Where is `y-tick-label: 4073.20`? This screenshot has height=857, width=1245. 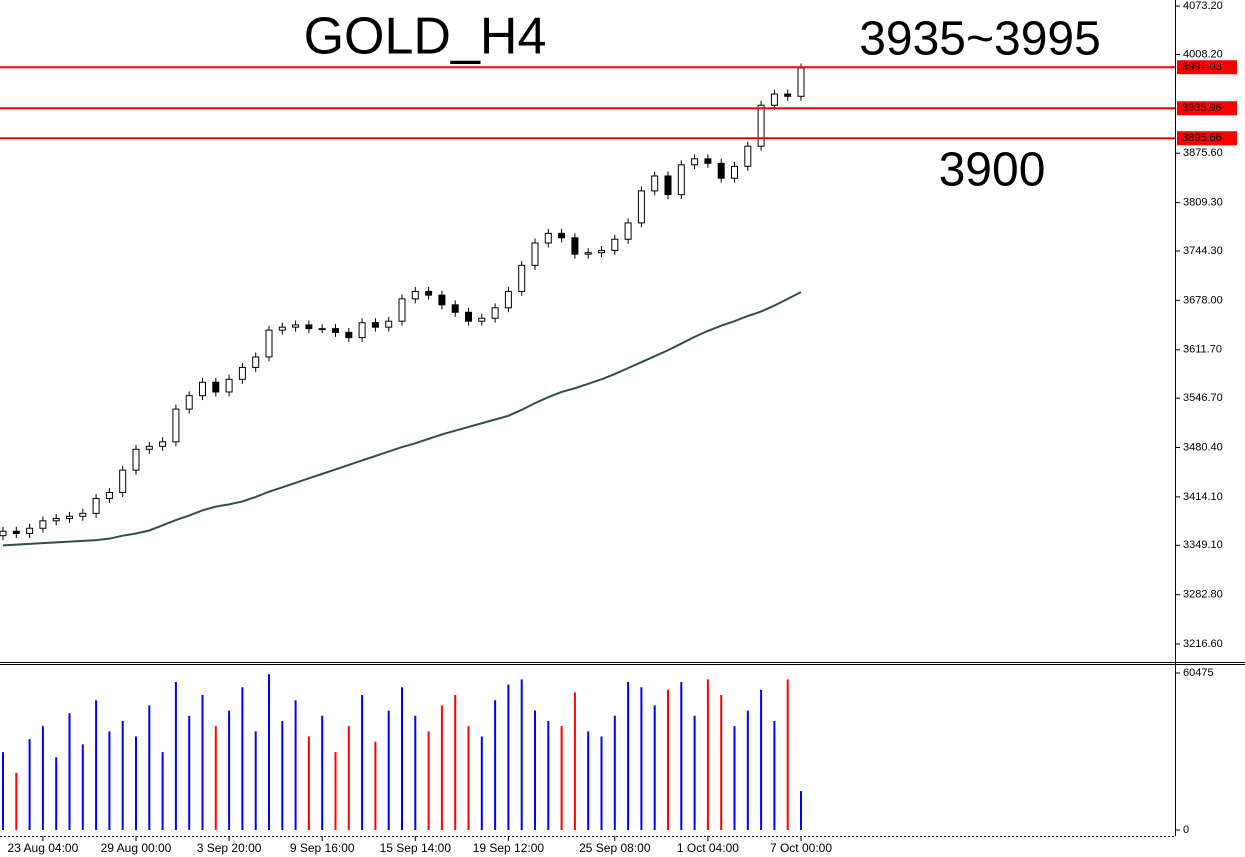 y-tick-label: 4073.20 is located at coordinates (1203, 6).